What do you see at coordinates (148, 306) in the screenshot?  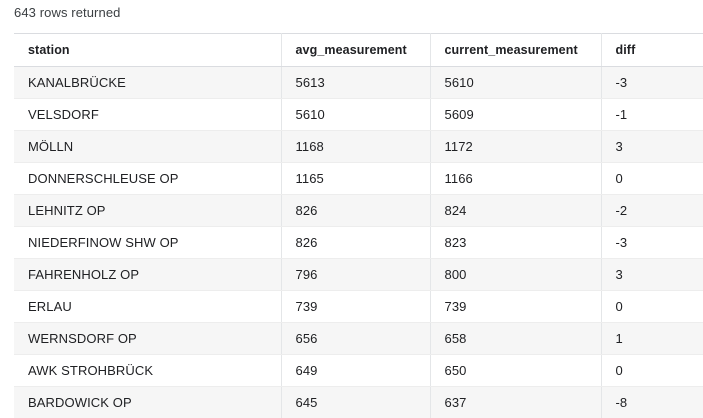 I see `cell-station: ERLAU` at bounding box center [148, 306].